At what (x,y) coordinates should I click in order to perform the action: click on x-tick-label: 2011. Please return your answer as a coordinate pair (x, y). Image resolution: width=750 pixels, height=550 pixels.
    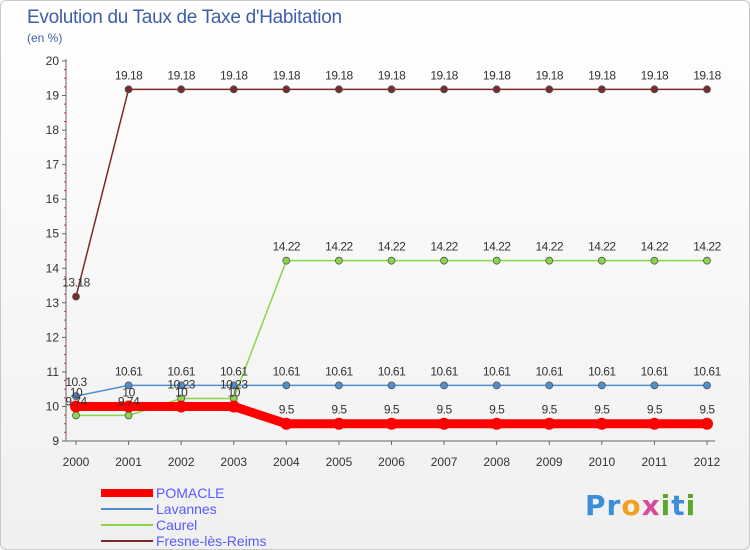
    Looking at the image, I should click on (655, 462).